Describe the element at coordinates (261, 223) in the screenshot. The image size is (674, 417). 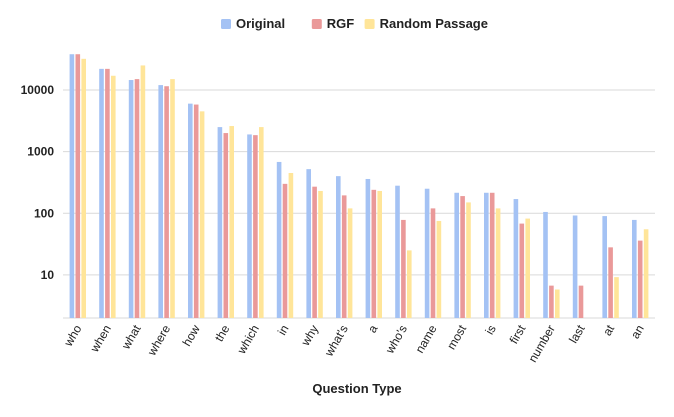
I see `bar-random-passage-which` at that location.